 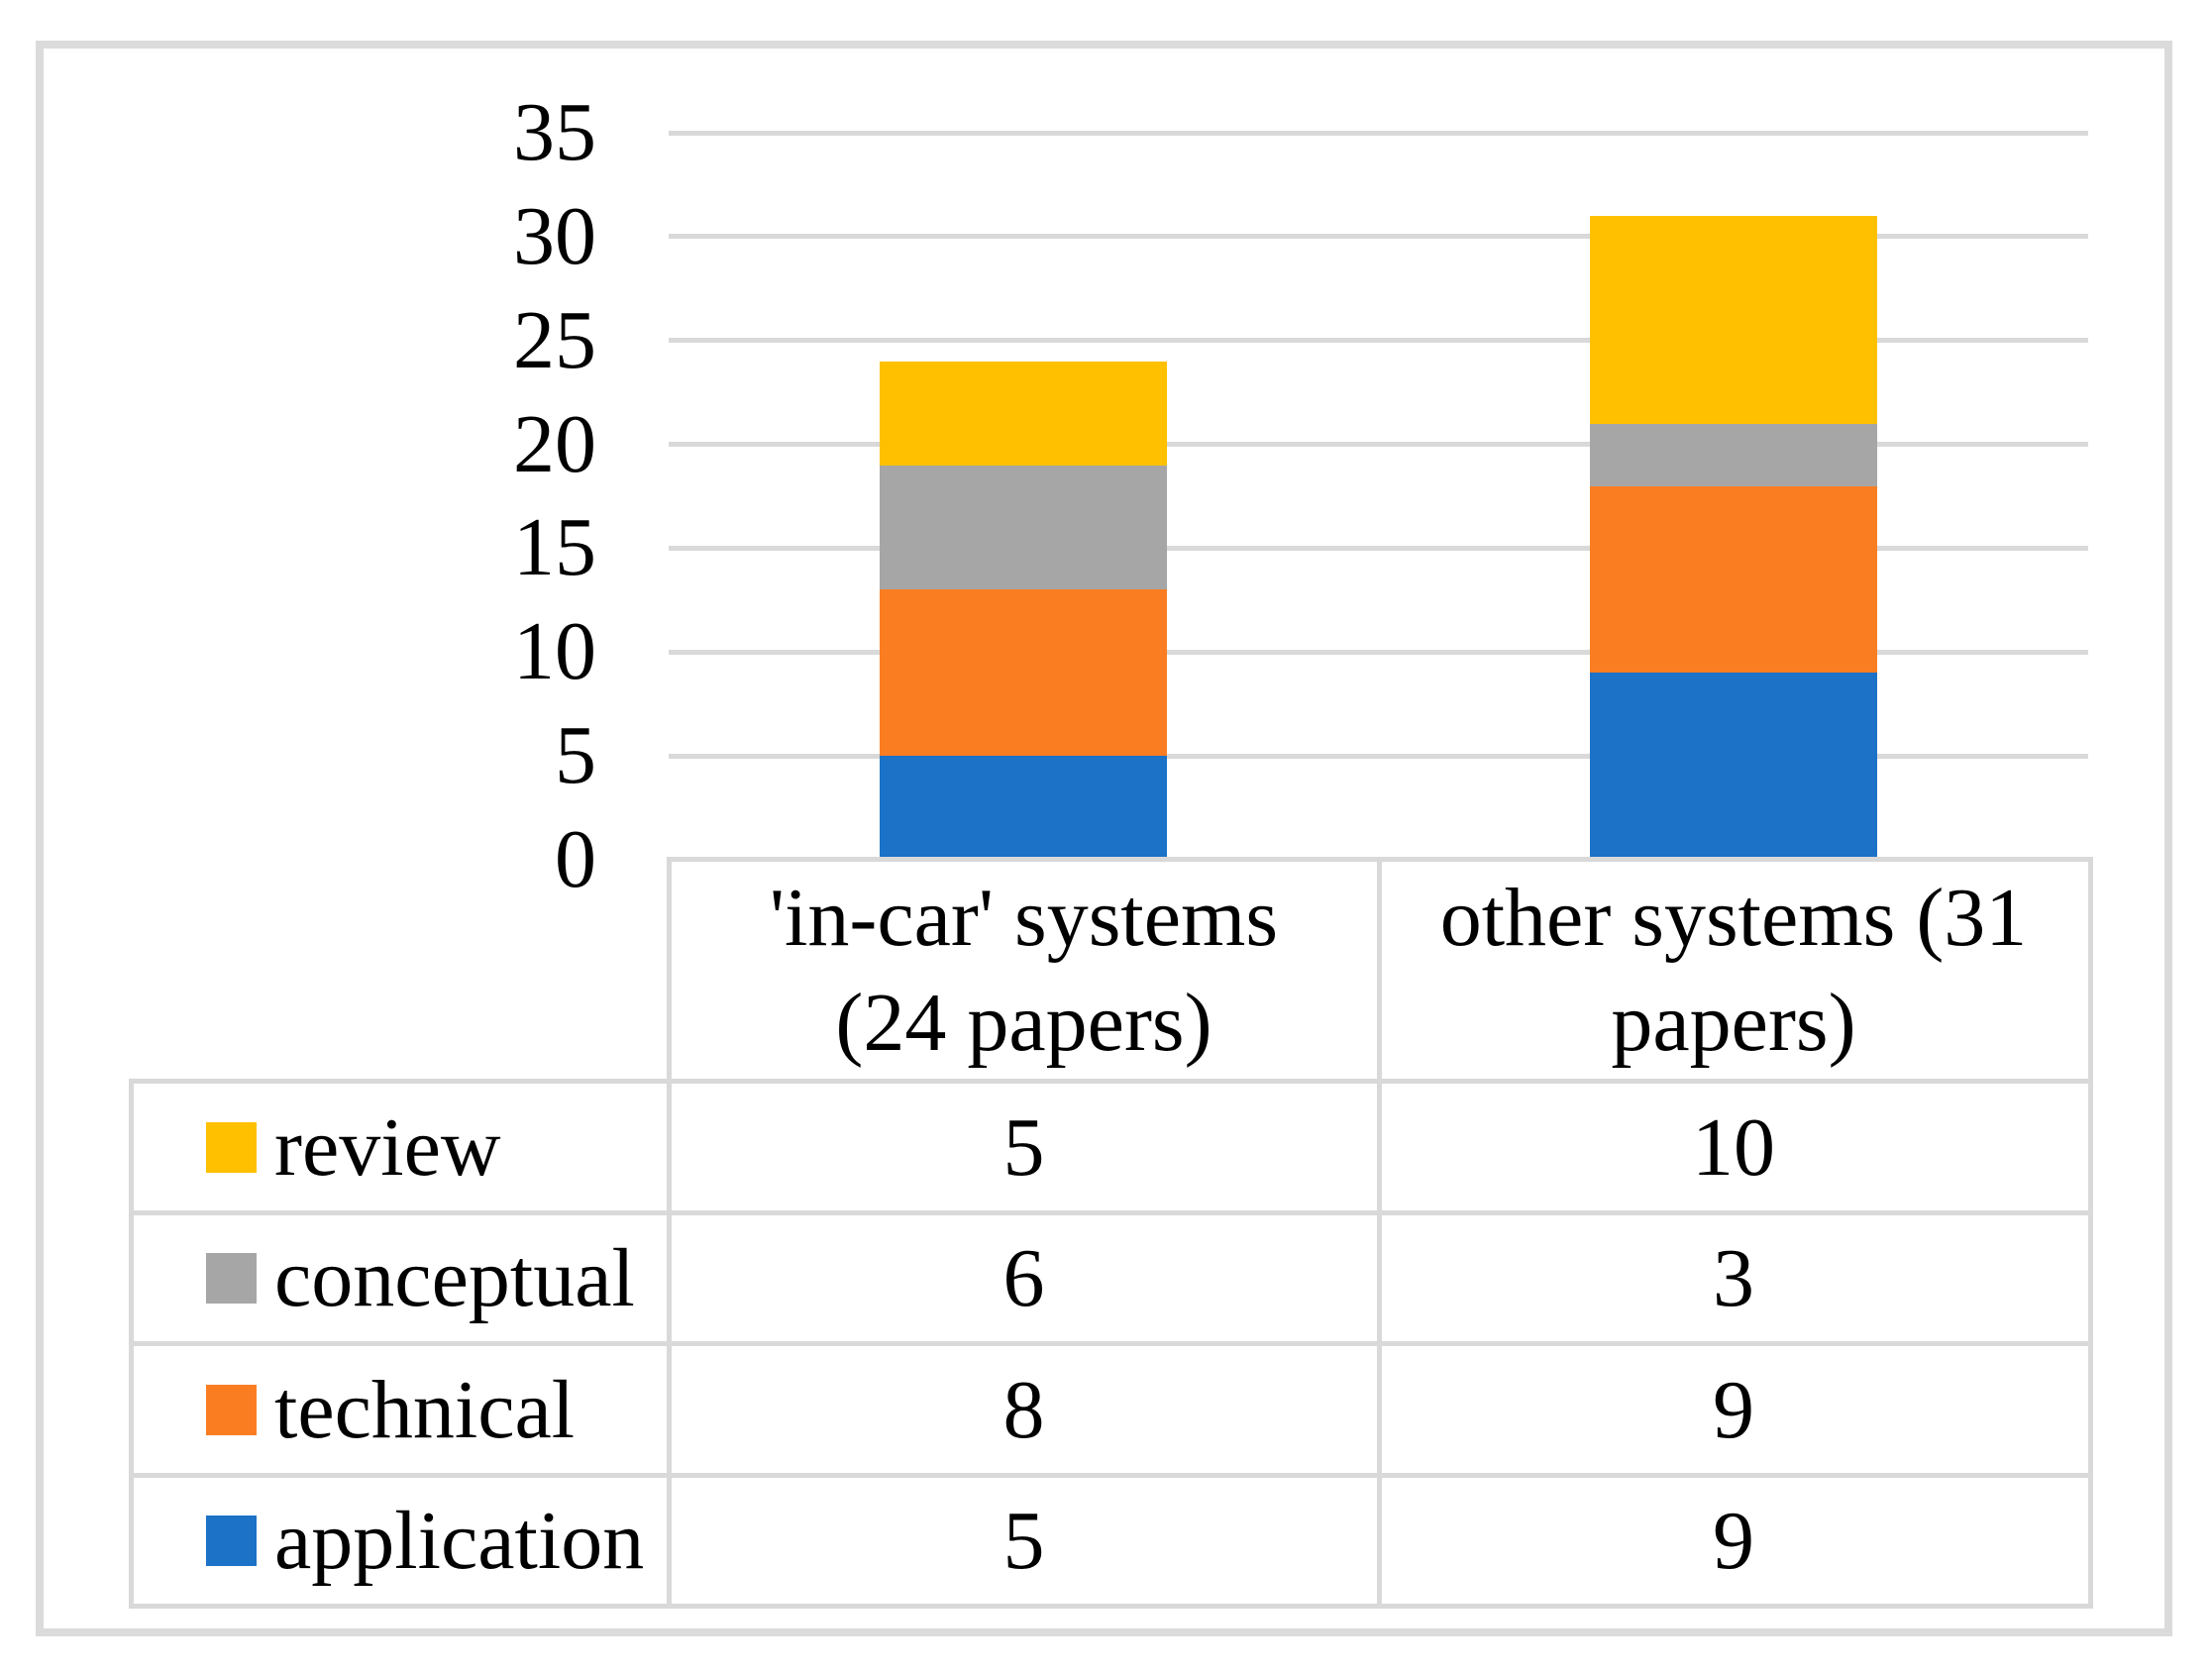 What do you see at coordinates (554, 443) in the screenshot?
I see `y-axis-tick-label-20: 20` at bounding box center [554, 443].